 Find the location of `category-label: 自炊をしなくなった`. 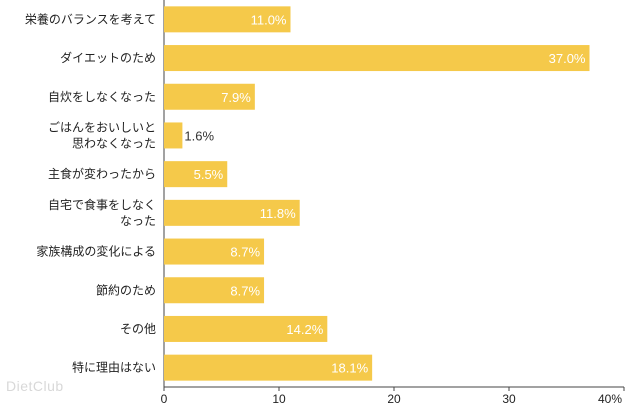

category-label: 自炊をしなくなった is located at coordinates (102, 97).